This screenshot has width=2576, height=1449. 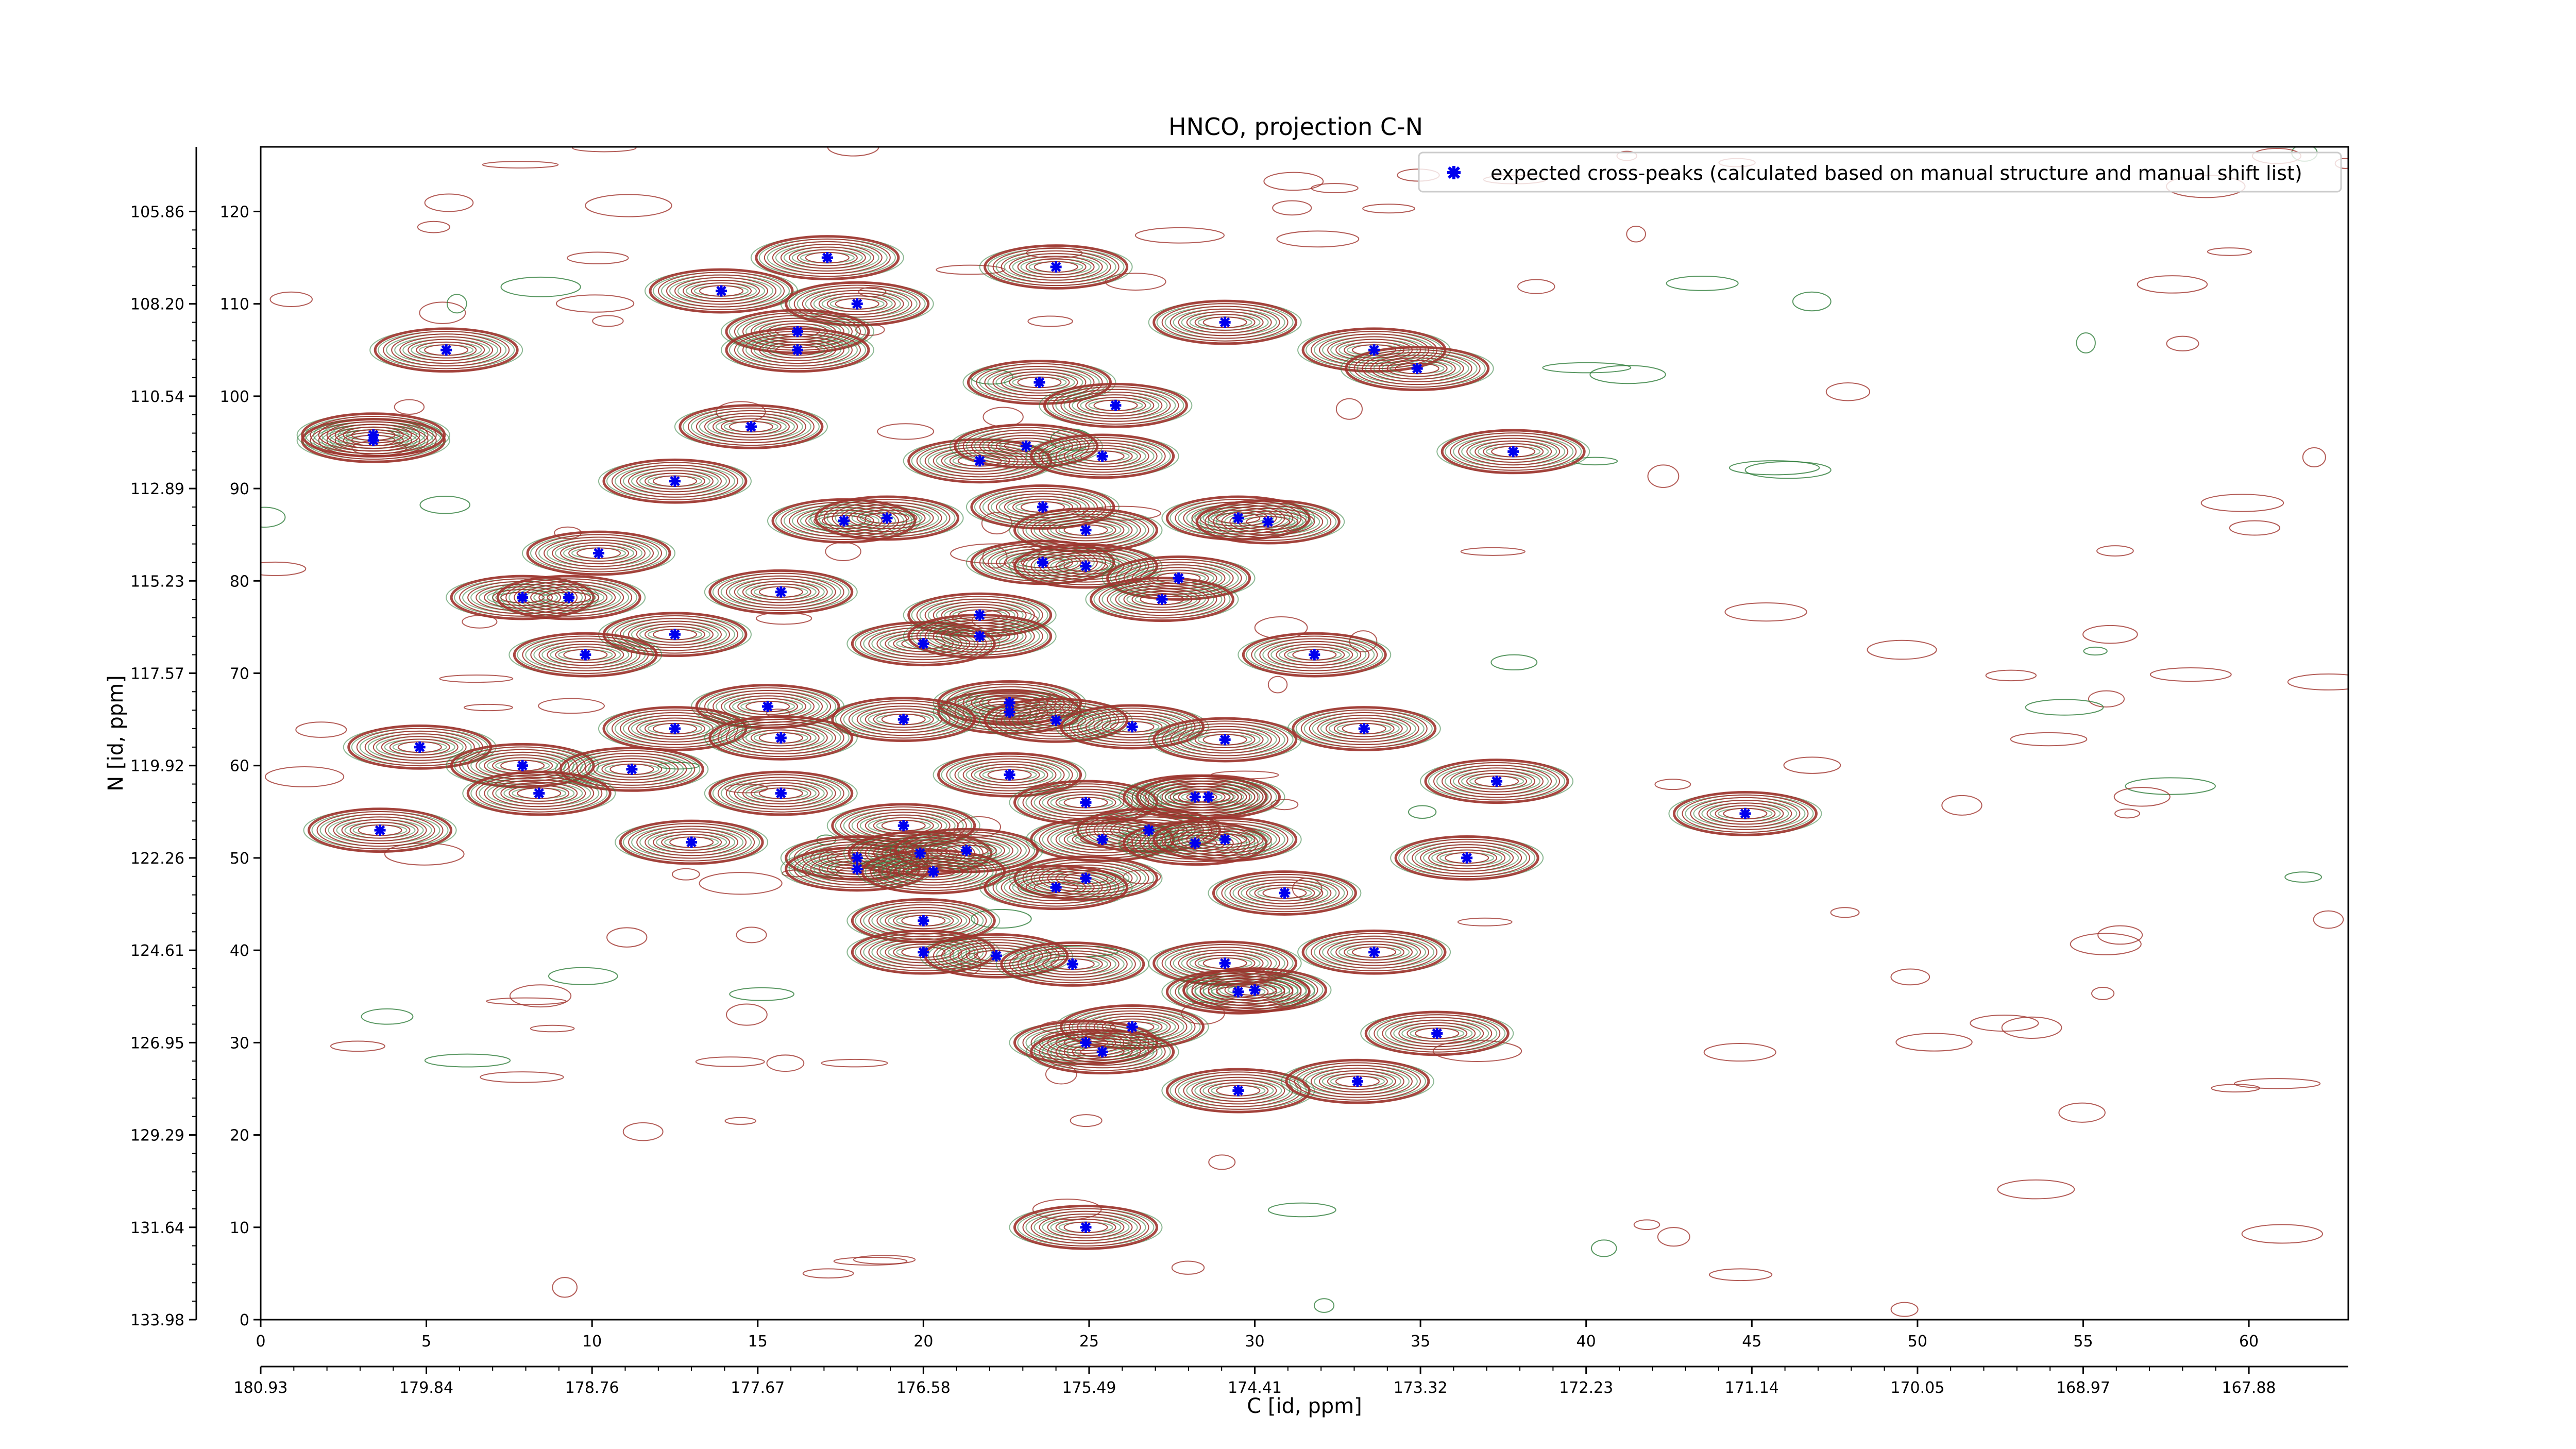 What do you see at coordinates (157, 1043) in the screenshot?
I see `y-ppm-tick-label: 126.95` at bounding box center [157, 1043].